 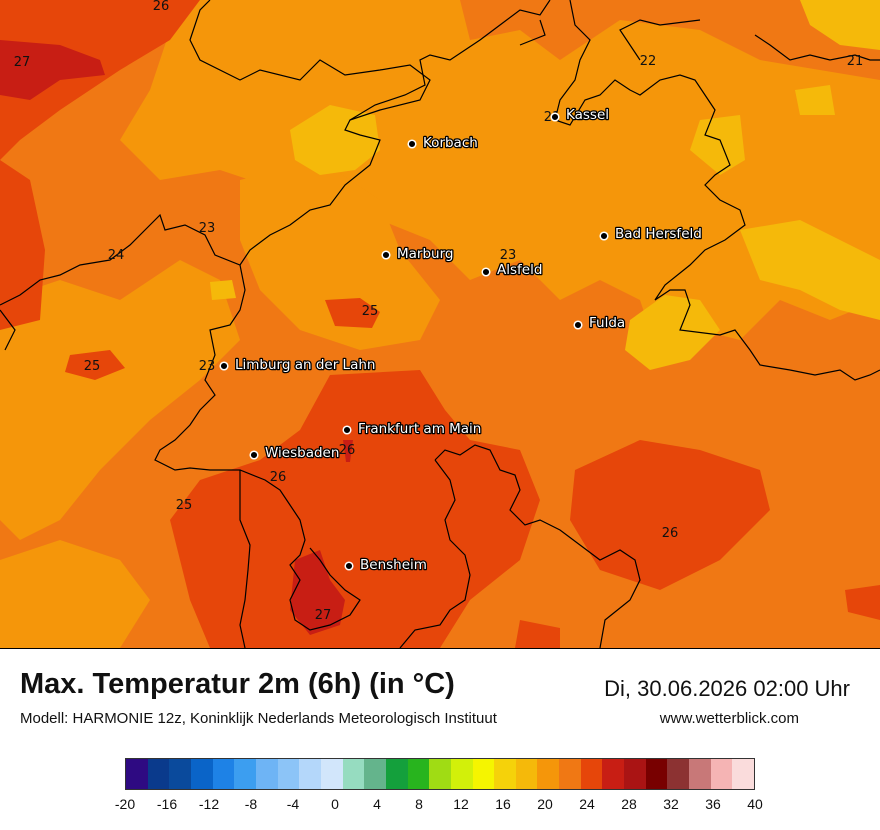 What do you see at coordinates (512, 270) in the screenshot?
I see `city-alsfeld: Alsfeld` at bounding box center [512, 270].